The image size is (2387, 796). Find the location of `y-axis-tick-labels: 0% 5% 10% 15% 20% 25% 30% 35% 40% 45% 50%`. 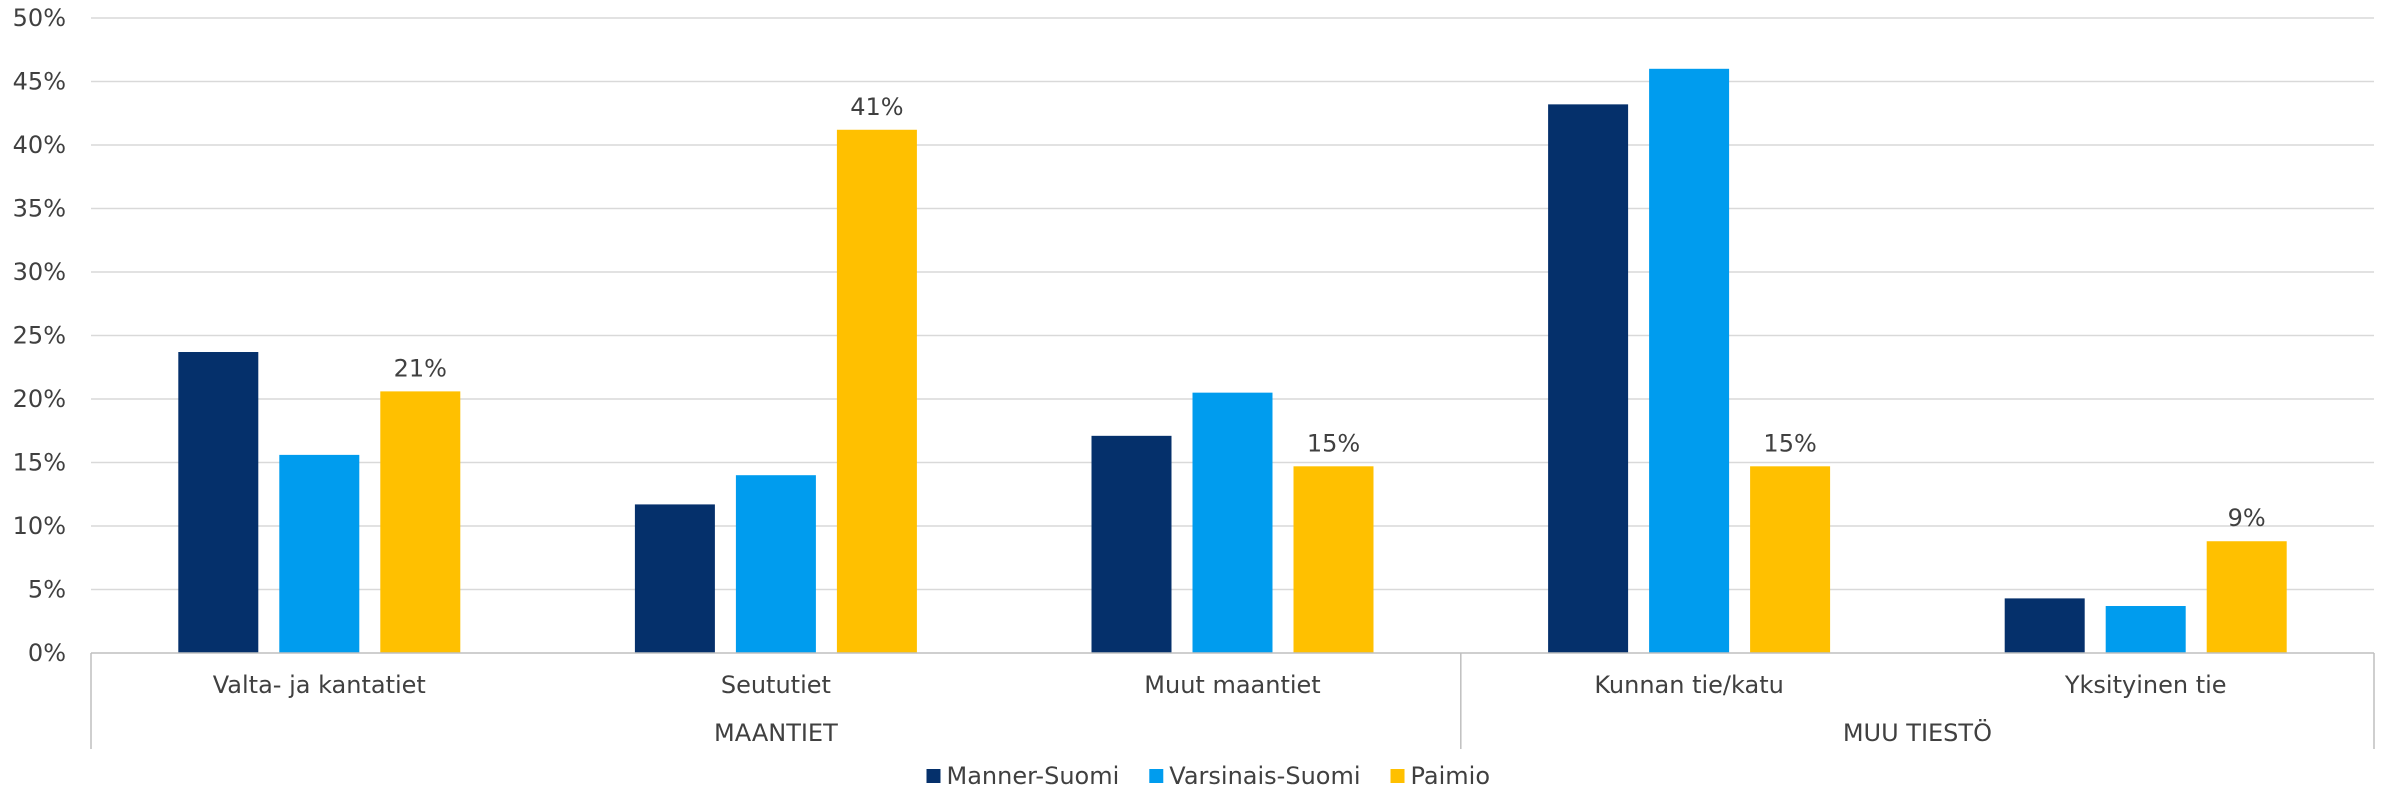

y-axis-tick-labels: 0% 5% 10% 15% 20% 25% 30% 35% 40% 45% 50% is located at coordinates (39, 335).